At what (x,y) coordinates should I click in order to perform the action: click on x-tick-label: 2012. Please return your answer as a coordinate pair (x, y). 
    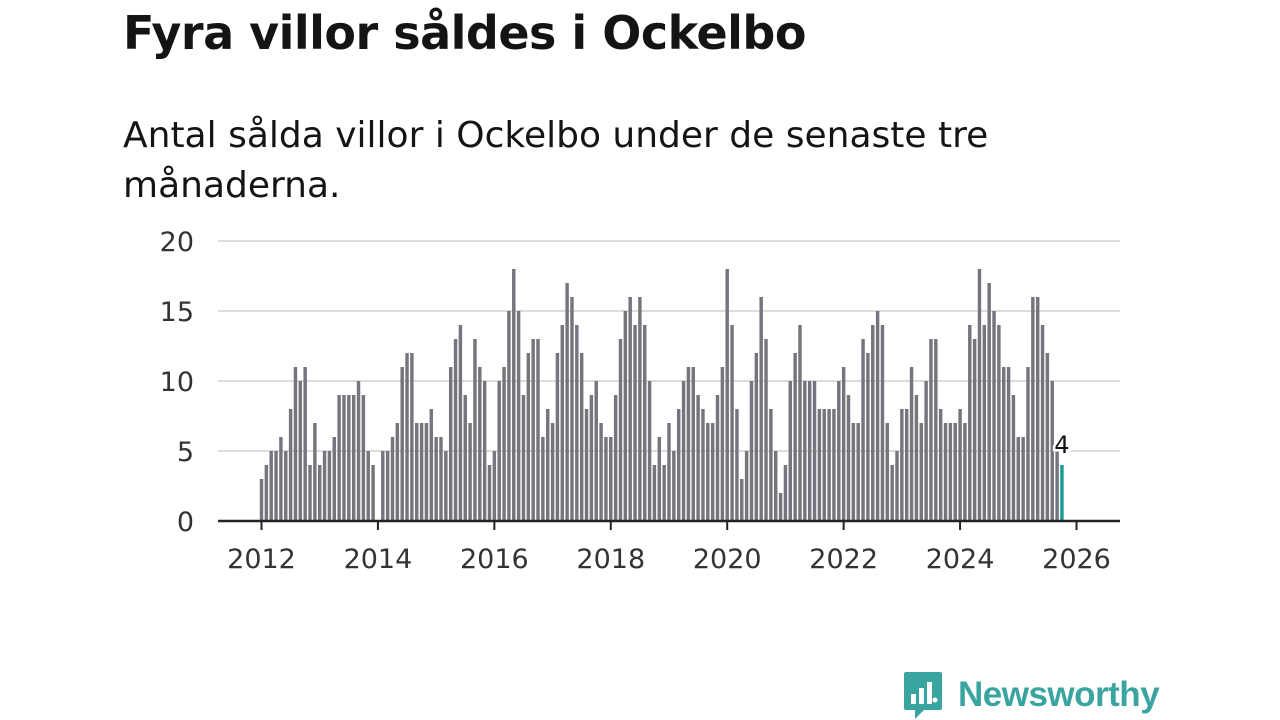
    Looking at the image, I should click on (261, 559).